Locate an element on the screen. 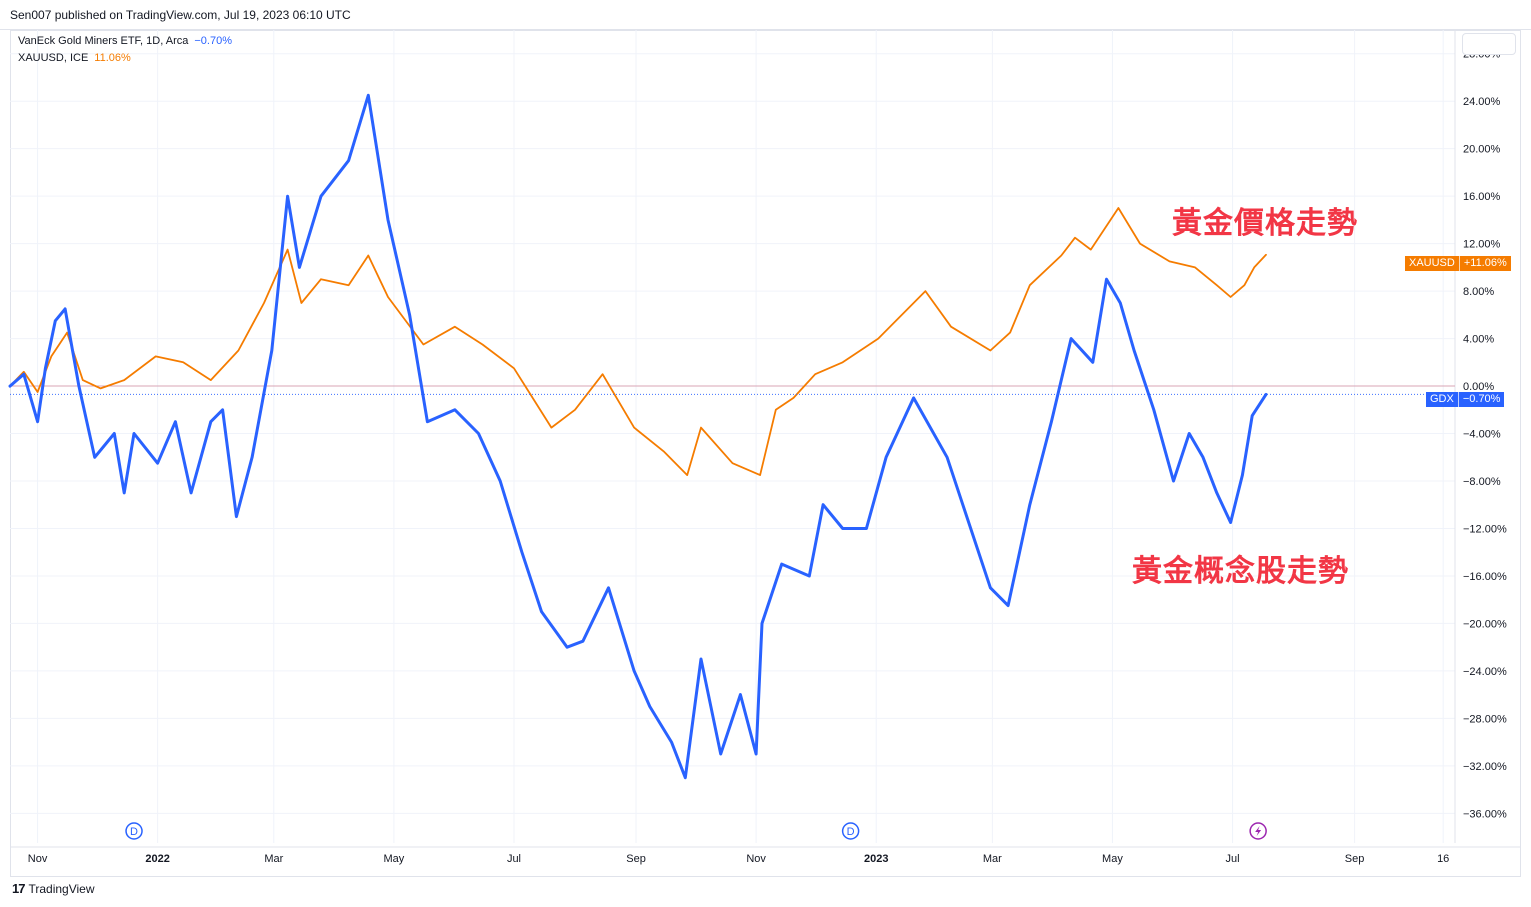  y-tick-label: 16.00% is located at coordinates (1482, 197).